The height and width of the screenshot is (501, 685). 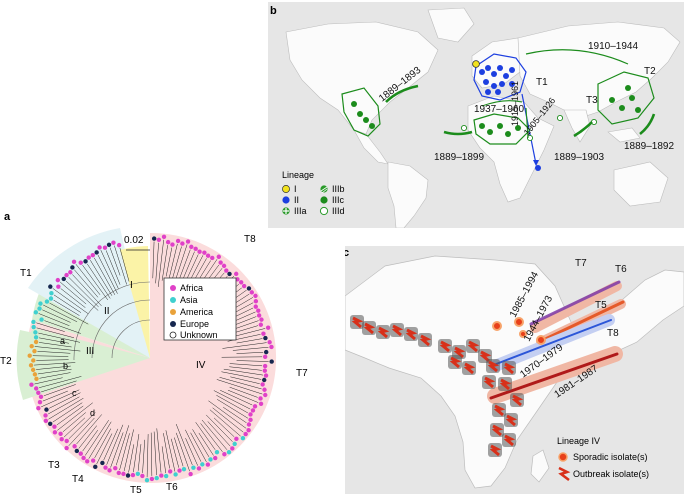 I want to click on legend-label-IIIc: IIIc, so click(x=338, y=200).